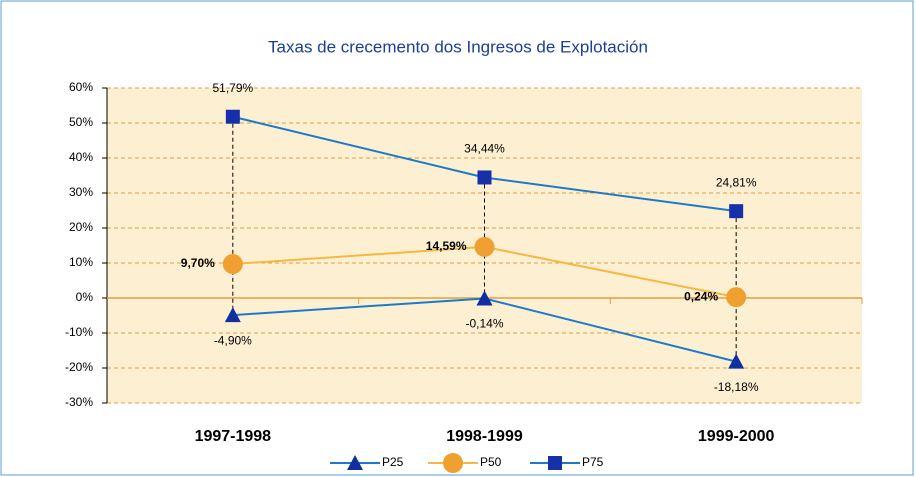 The height and width of the screenshot is (477, 916). What do you see at coordinates (701, 296) in the screenshot?
I see `data-label: 0,24%` at bounding box center [701, 296].